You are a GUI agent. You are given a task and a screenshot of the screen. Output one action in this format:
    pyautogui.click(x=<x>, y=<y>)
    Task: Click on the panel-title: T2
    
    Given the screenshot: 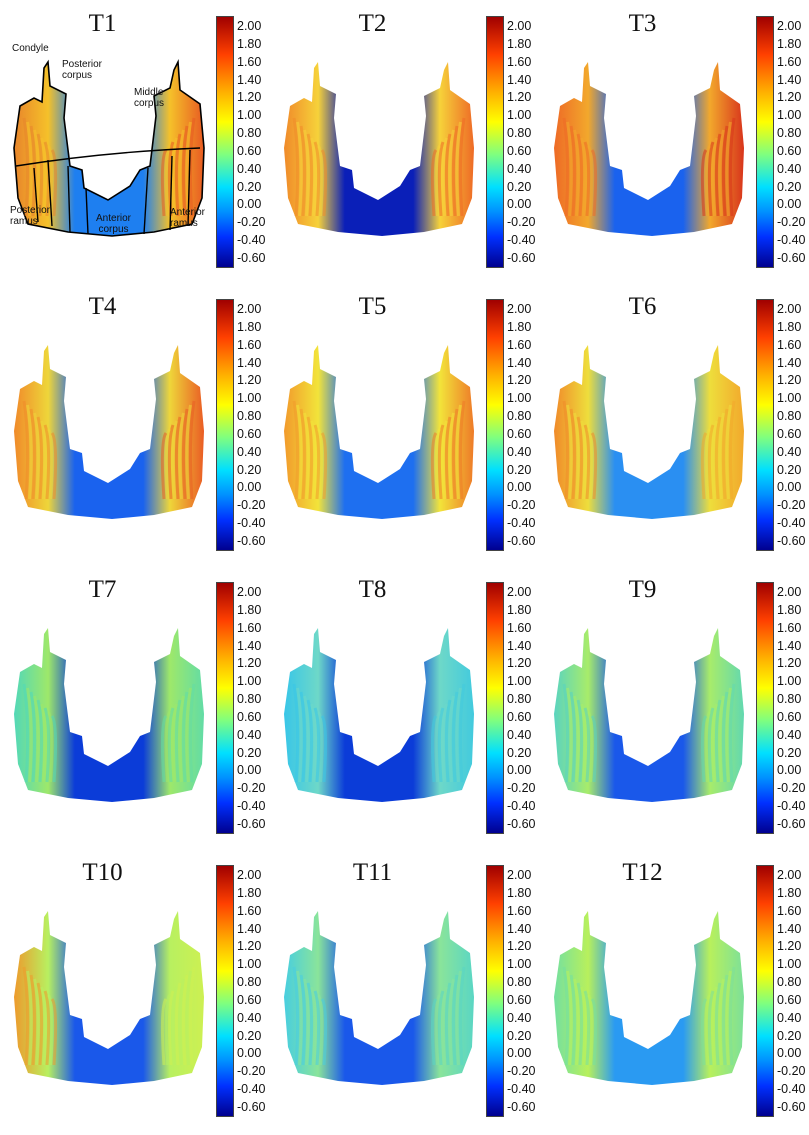 What is the action you would take?
    pyautogui.click(x=372, y=23)
    